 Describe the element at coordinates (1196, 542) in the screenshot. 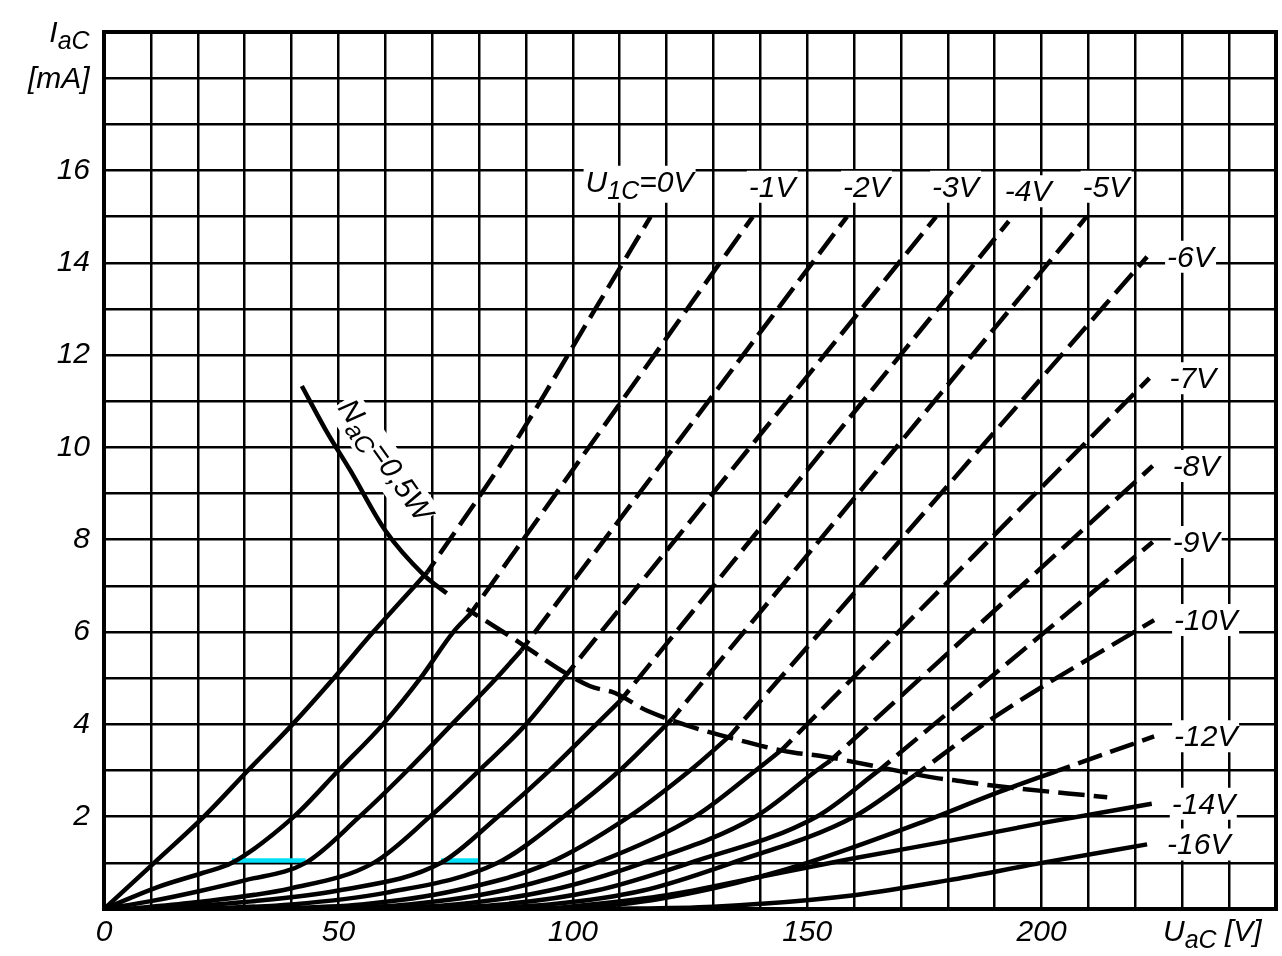

I see `series-label: -9V` at that location.